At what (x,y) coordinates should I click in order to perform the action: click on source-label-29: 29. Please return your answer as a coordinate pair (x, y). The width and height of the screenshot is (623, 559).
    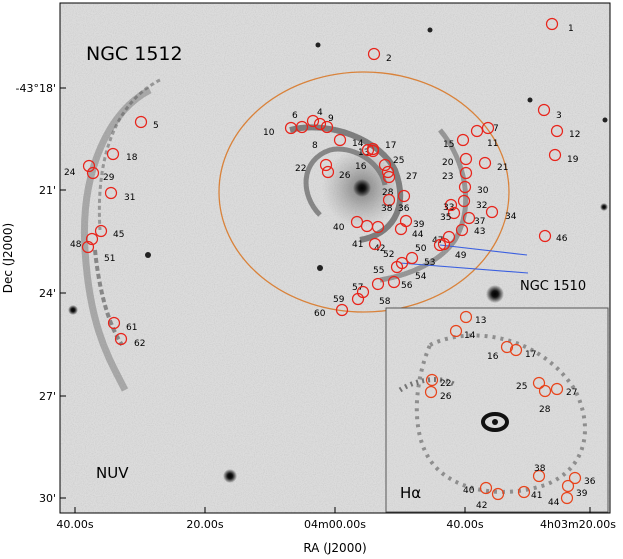
    Looking at the image, I should click on (109, 178).